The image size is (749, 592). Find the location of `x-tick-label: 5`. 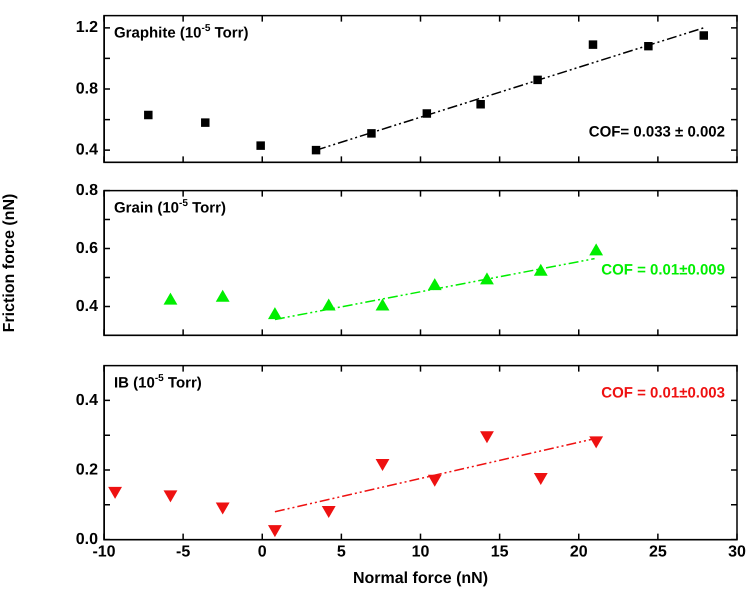

x-tick-label: 5 is located at coordinates (341, 552).